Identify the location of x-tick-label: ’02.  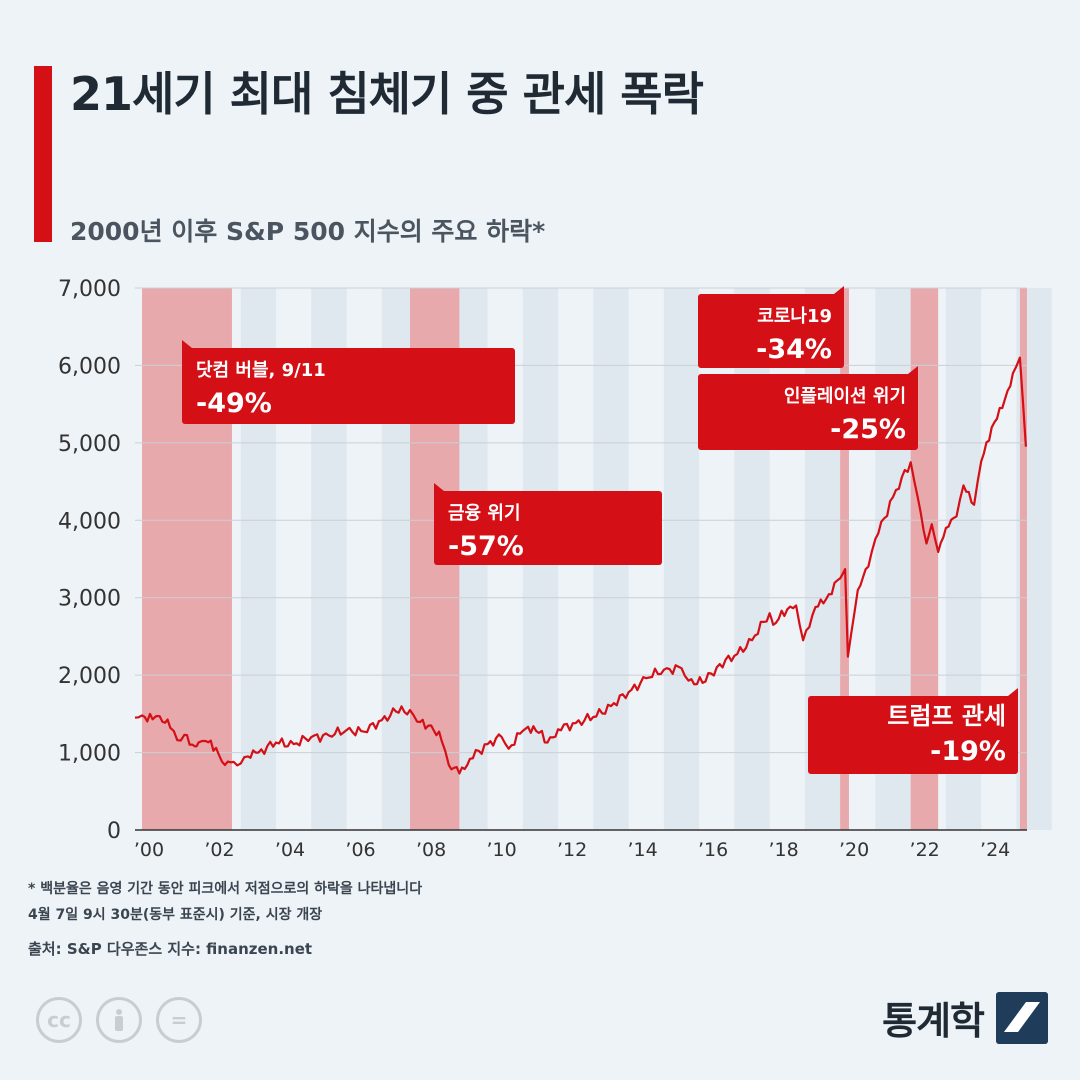
(219, 850).